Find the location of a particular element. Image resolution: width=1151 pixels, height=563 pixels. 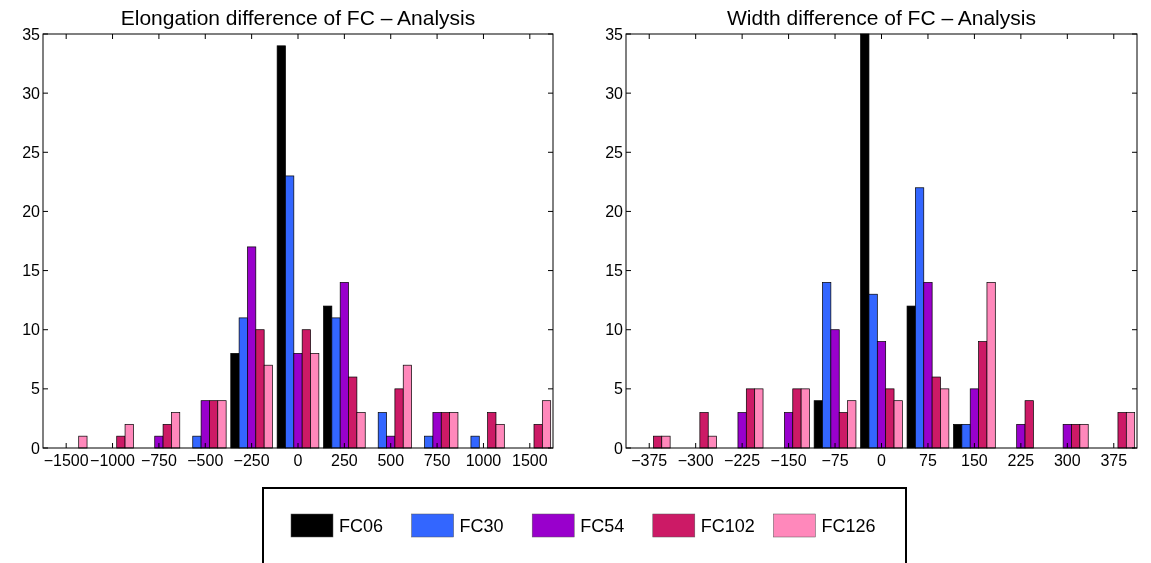

legend-label: FC102 is located at coordinates (727, 526).